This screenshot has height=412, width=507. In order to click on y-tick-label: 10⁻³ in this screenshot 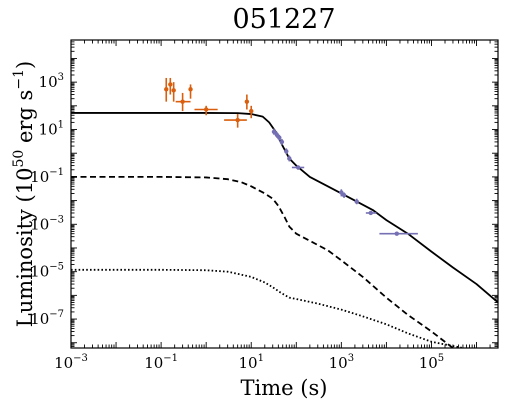, I will do `click(47, 223)`.